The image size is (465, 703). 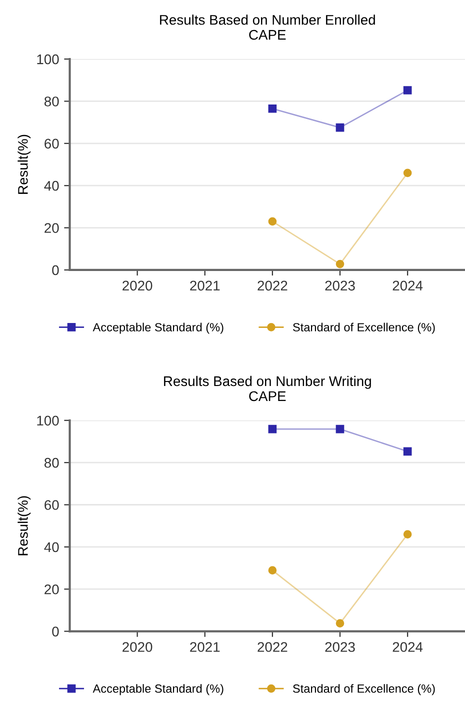 I want to click on chart-title: Results Based on Number Writing CAPE, so click(x=267, y=389).